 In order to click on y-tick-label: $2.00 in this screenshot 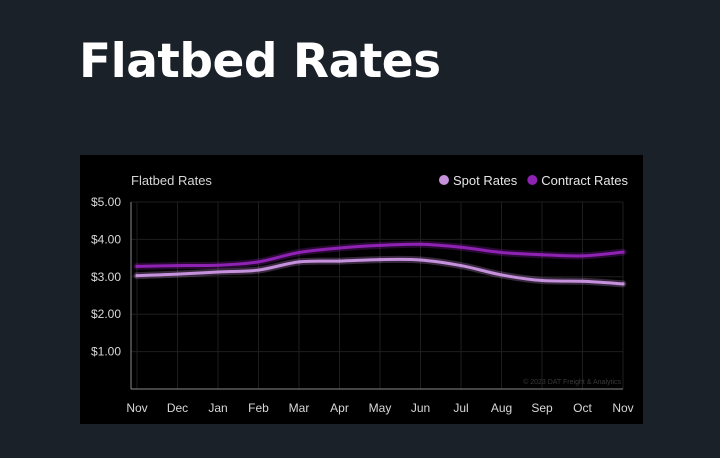, I will do `click(106, 314)`.